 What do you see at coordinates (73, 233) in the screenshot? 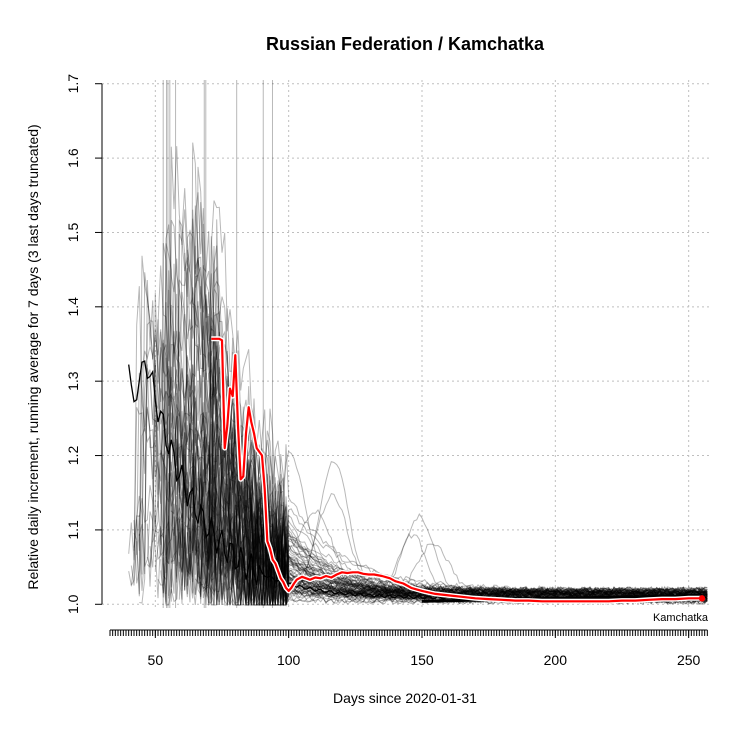
I see `y-tick-label: 1.5` at bounding box center [73, 233].